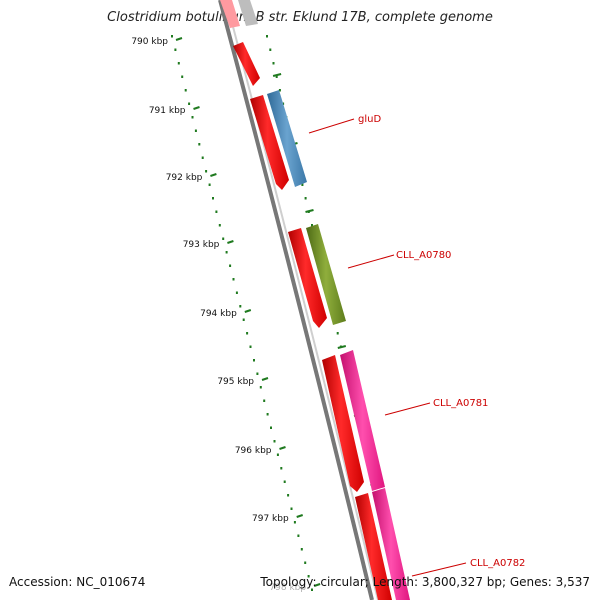 The width and height of the screenshot is (600, 600). I want to click on tick-label: 791 kbp, so click(167, 111).